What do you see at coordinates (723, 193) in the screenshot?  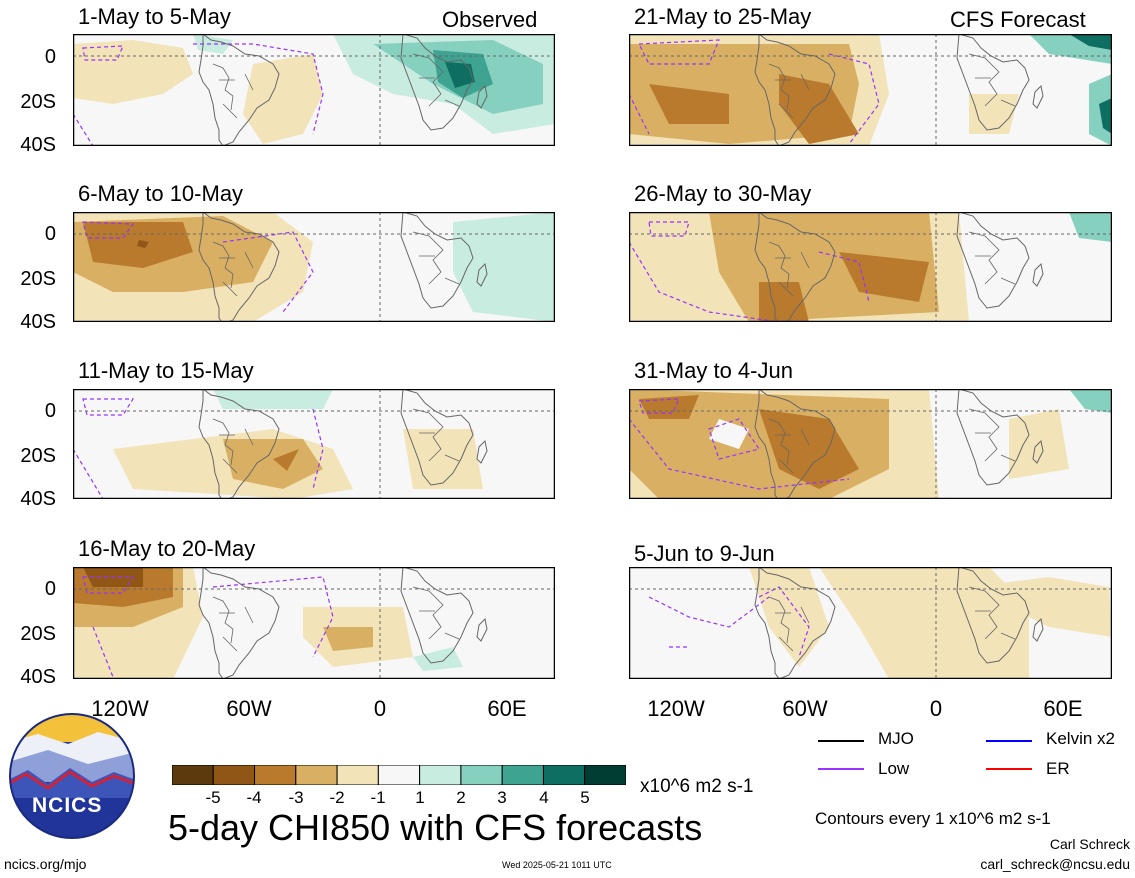 I see `panel-title-6: 26-May to 30-May` at bounding box center [723, 193].